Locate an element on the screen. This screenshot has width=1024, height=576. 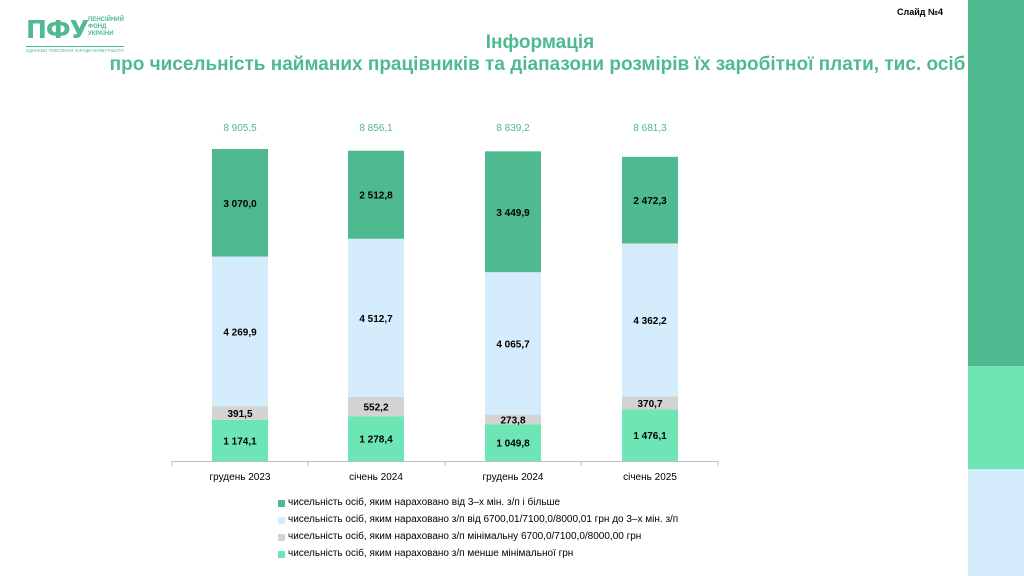
decorative-rail-top is located at coordinates (996, 183).